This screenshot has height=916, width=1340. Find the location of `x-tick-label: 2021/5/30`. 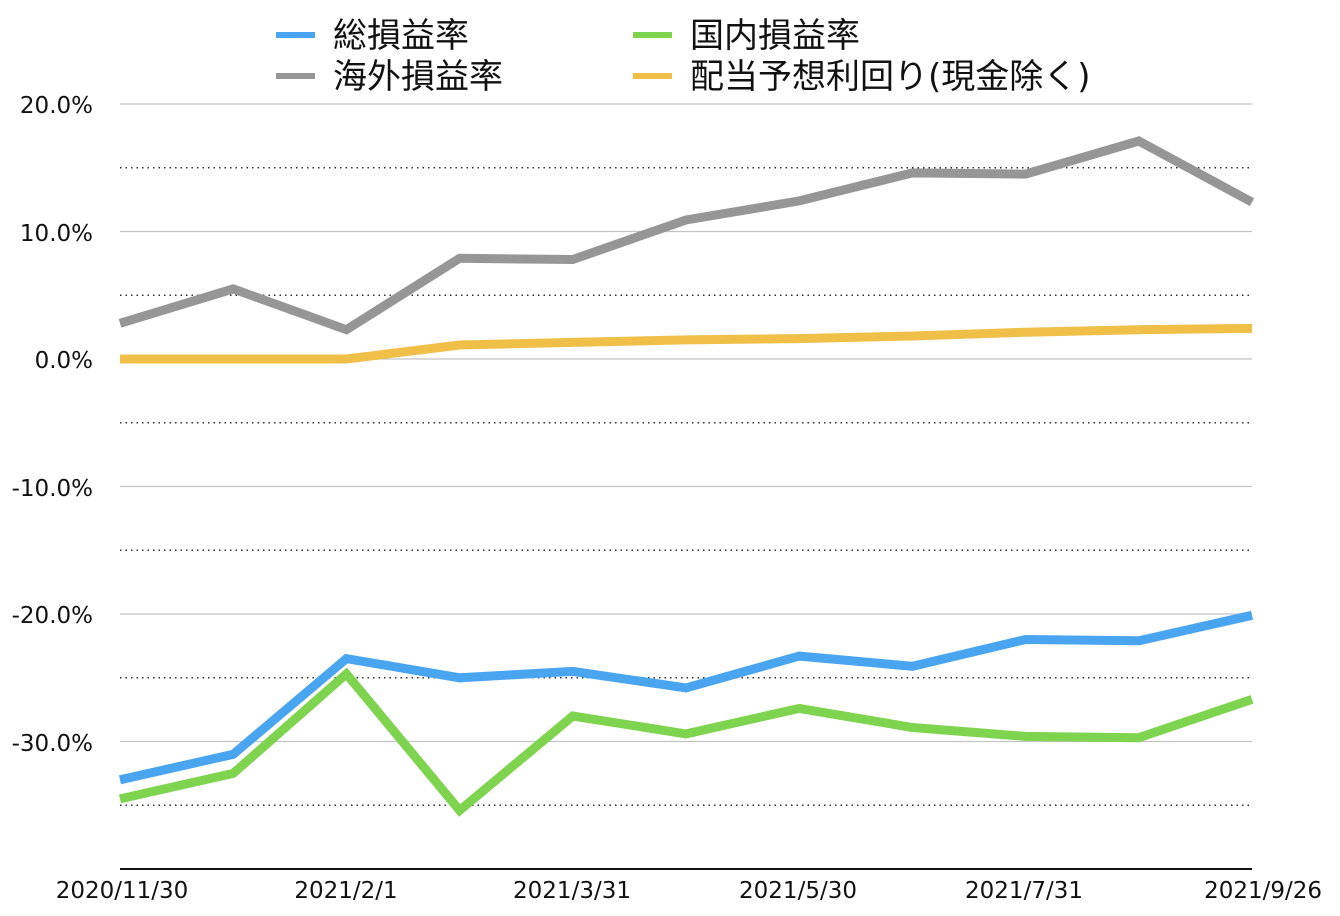

x-tick-label: 2021/5/30 is located at coordinates (798, 891).